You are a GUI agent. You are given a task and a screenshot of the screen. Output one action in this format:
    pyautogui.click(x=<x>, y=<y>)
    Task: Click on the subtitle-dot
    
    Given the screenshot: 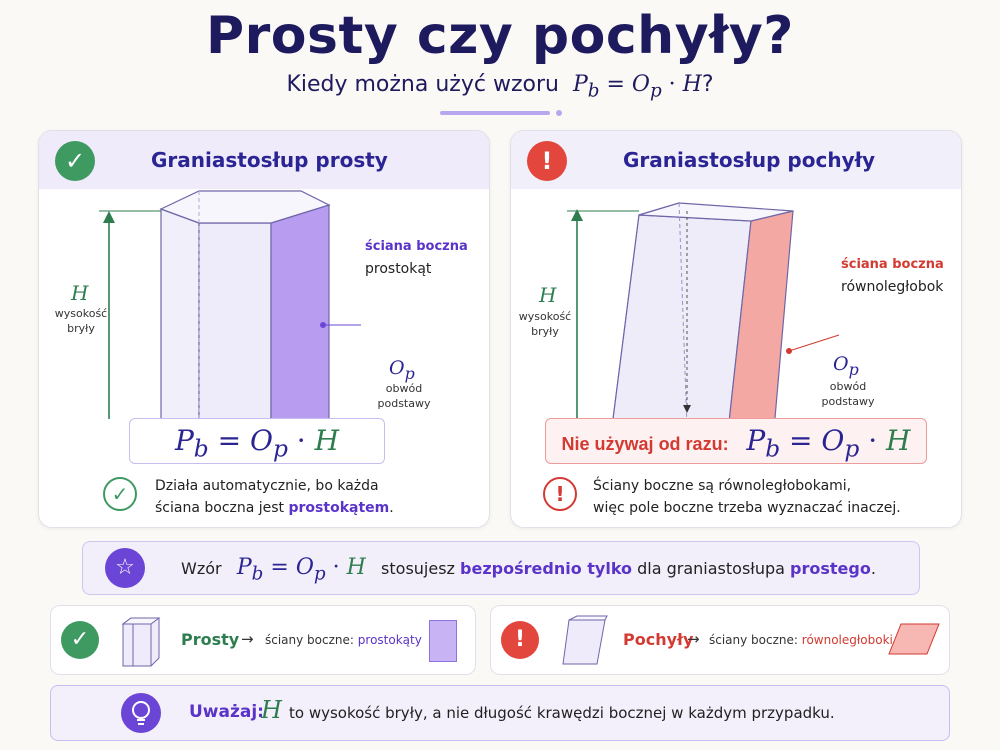 What is the action you would take?
    pyautogui.click(x=559, y=113)
    